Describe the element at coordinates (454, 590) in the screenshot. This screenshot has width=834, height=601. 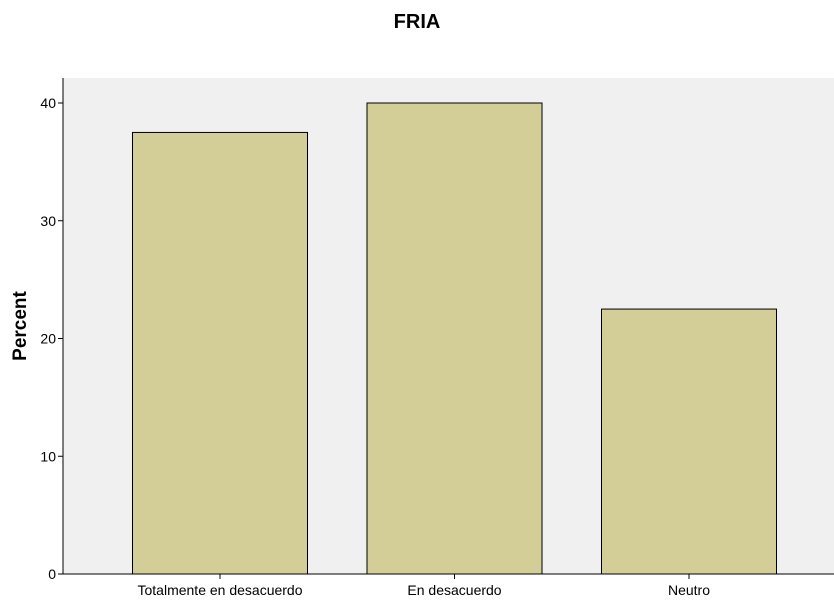
I see `x-tick-label: En desacuerdo` at that location.